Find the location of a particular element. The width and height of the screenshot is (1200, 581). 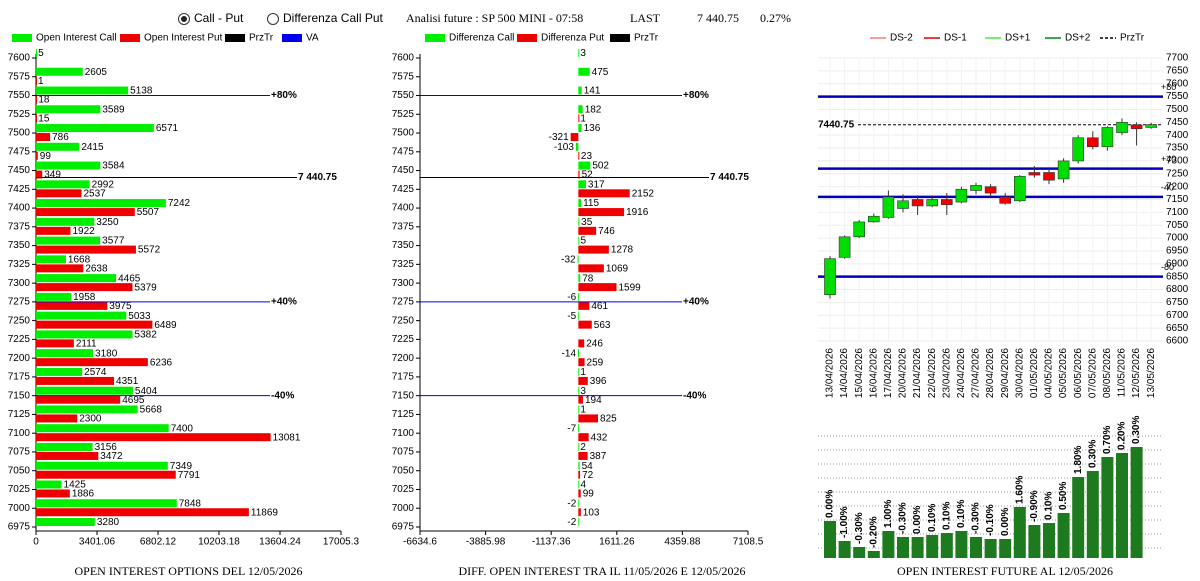

bar-label: 6236 is located at coordinates (161, 362).